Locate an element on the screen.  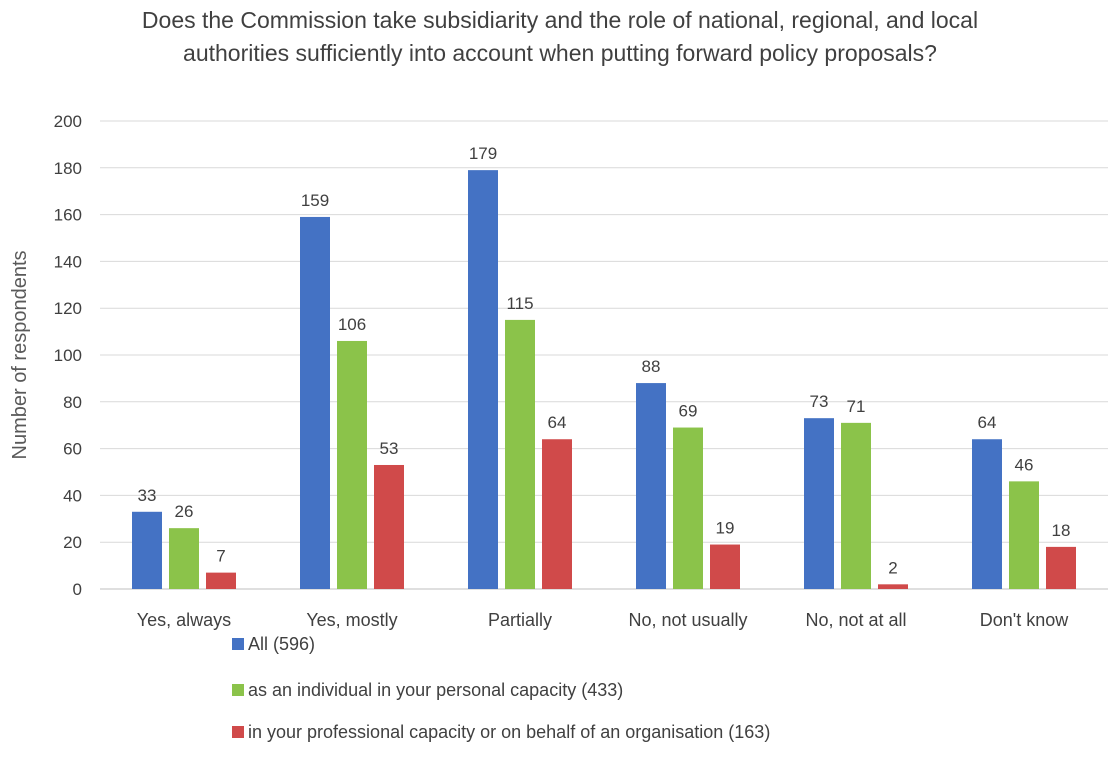
x-tick-label: Yes, mostly is located at coordinates (351, 620).